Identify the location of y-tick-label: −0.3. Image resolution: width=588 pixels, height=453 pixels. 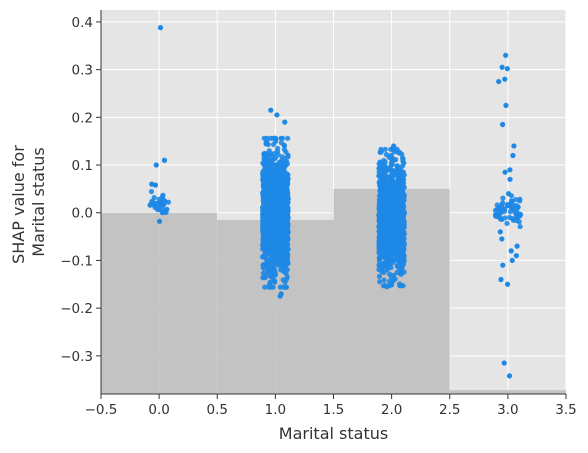
(76, 357).